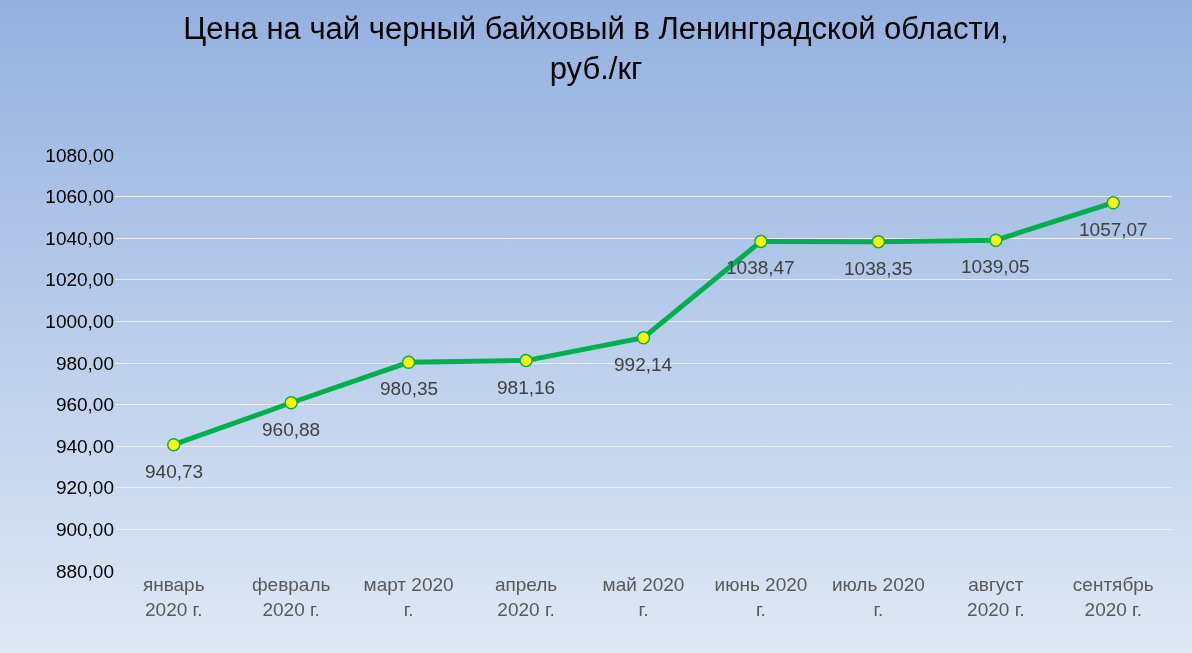 This screenshot has width=1192, height=653. Describe the element at coordinates (79, 238) in the screenshot. I see `y-tick-label: 1040,00` at that location.